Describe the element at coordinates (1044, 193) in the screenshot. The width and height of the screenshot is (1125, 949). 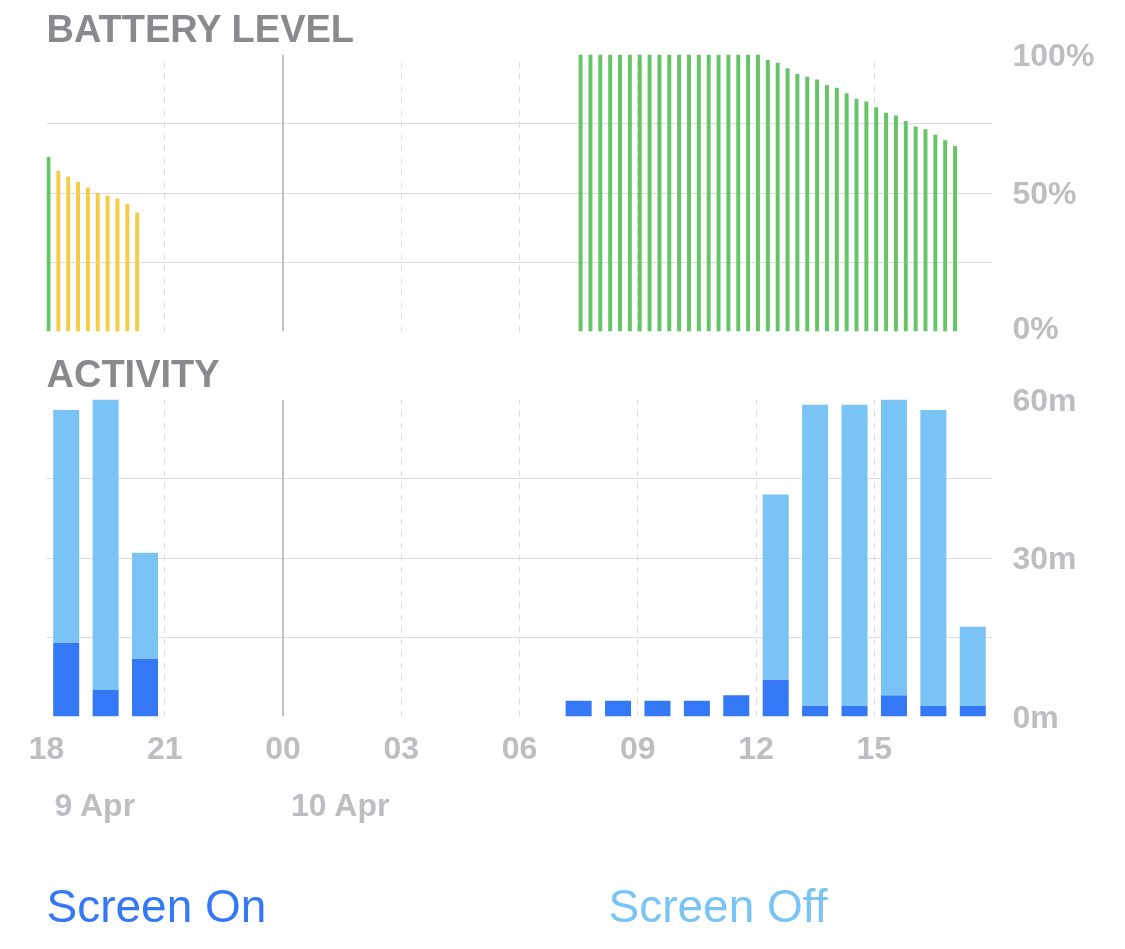
I see `y-tick-label: 50%` at that location.